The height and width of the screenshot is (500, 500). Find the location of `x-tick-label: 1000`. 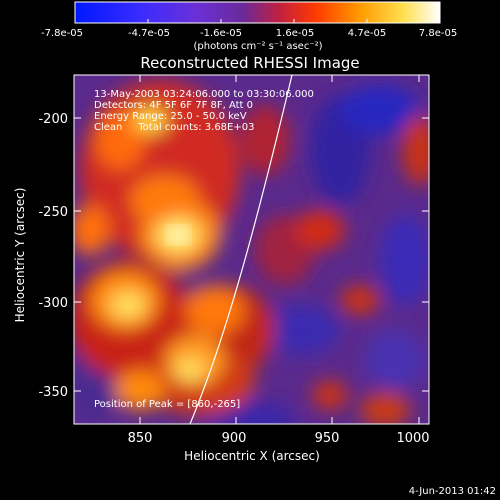

x-tick-label: 1000 is located at coordinates (412, 438).